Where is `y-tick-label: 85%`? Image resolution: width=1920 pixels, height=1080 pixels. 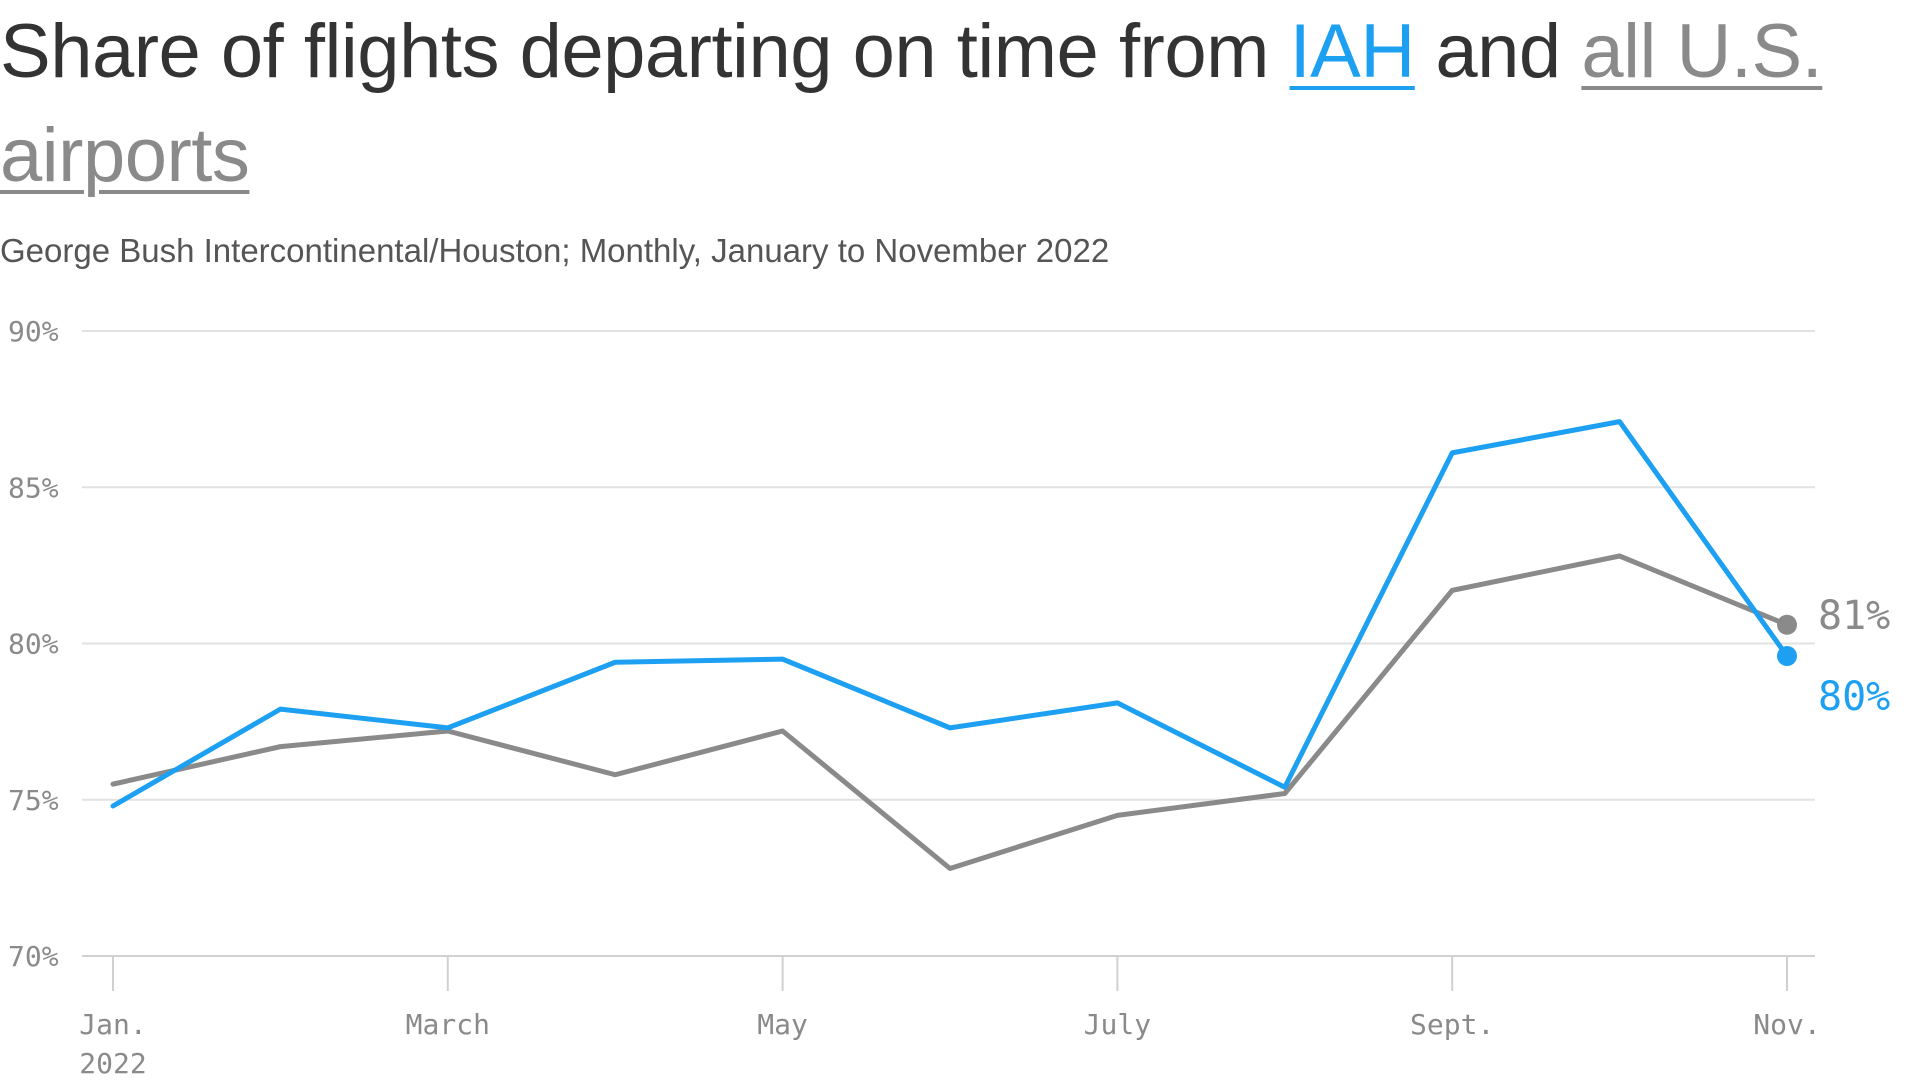
y-tick-label: 85% is located at coordinates (33, 487).